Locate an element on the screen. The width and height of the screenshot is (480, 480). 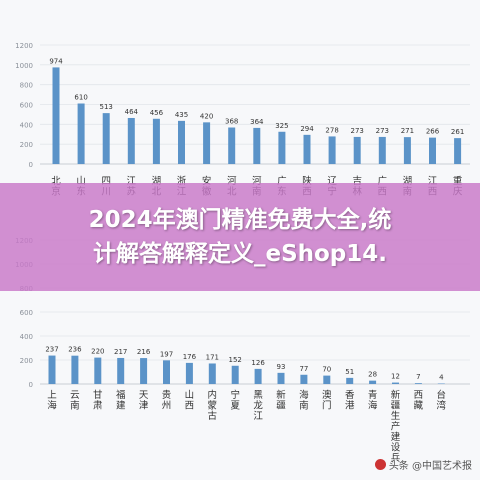
y-tick-label: 800 is located at coordinates (26, 86).